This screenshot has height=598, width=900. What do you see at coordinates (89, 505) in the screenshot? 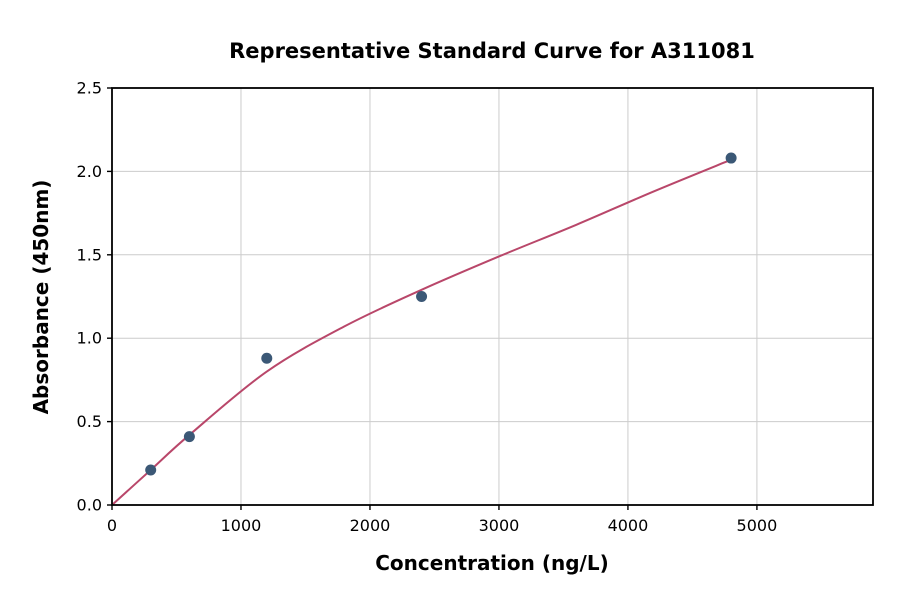
I see `y-tick-label: 0.0` at bounding box center [89, 505].